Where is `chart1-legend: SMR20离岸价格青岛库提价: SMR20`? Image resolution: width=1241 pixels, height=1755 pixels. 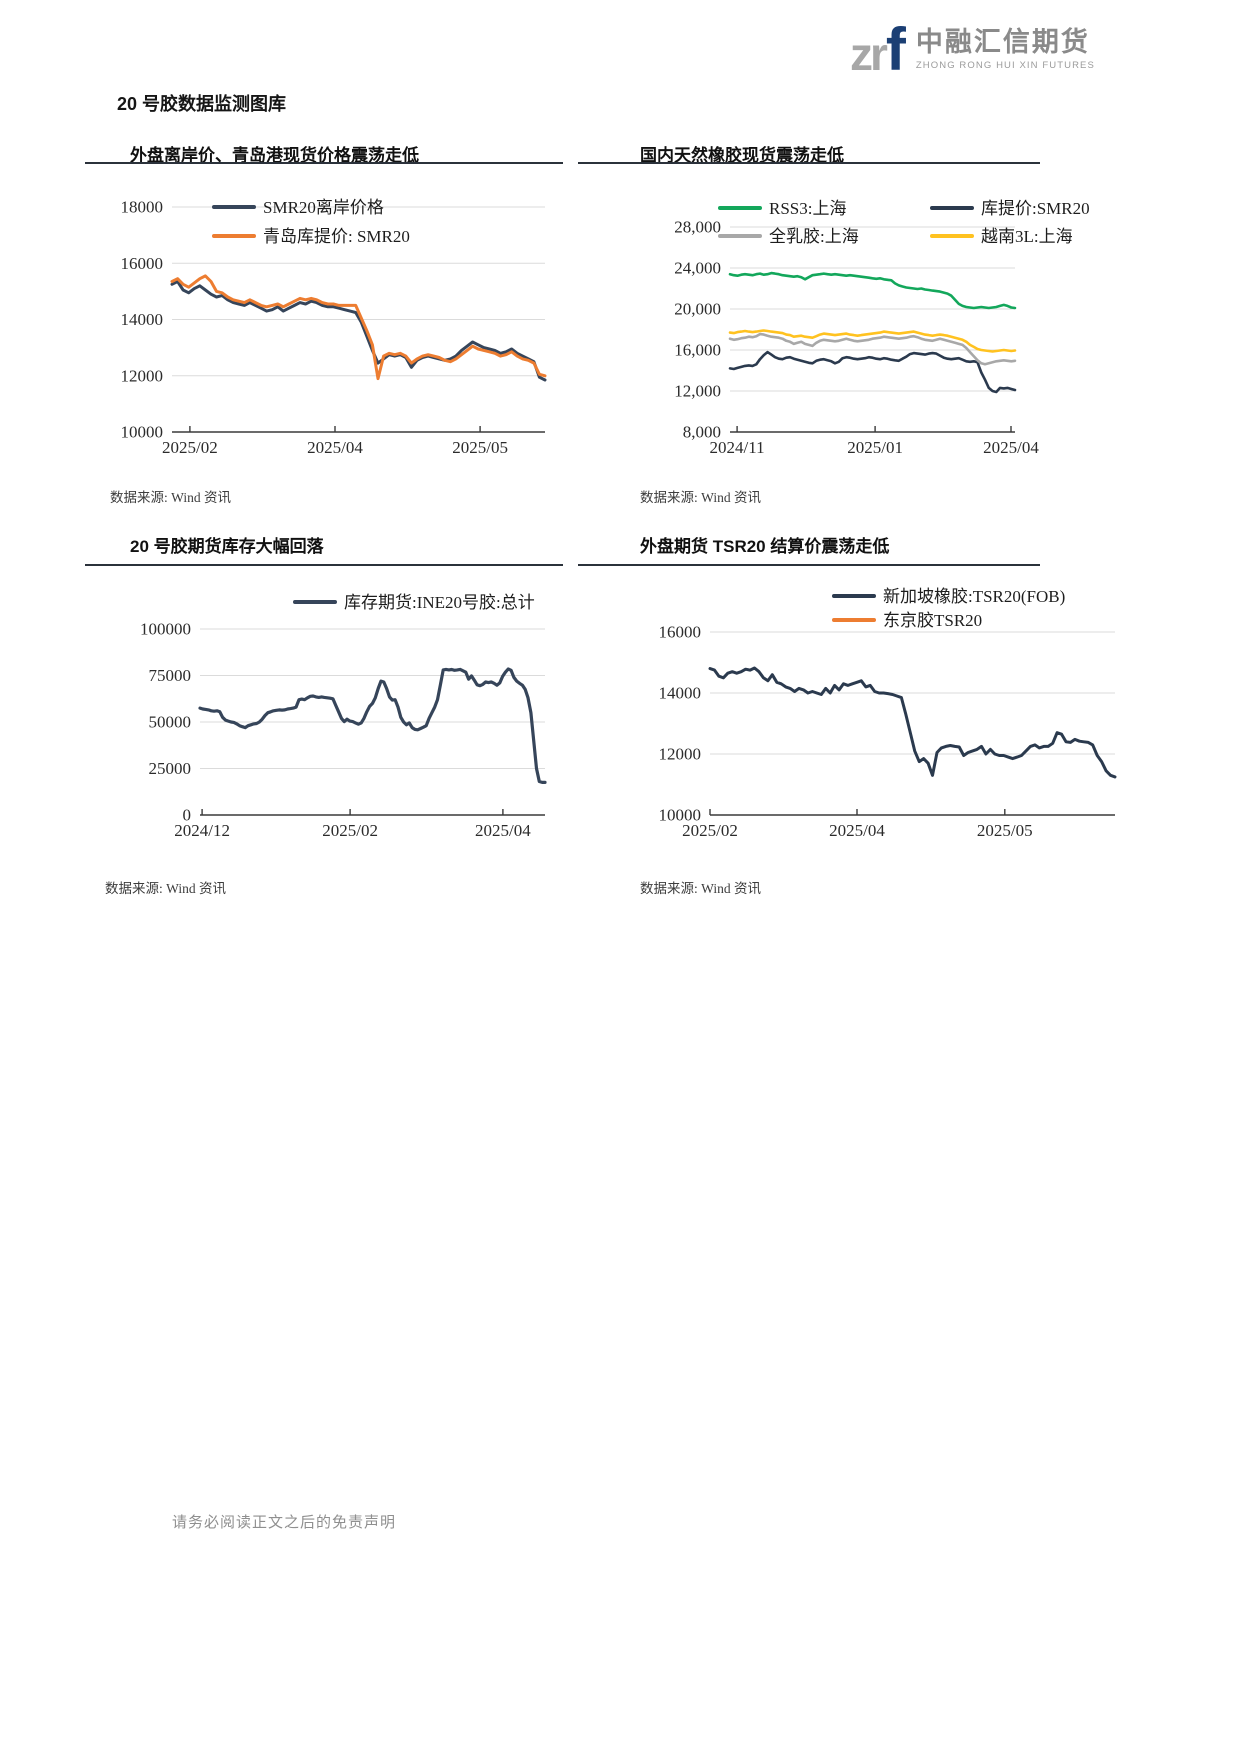
chart1-legend: SMR20离岸价格青岛库提价: SMR20 is located at coordinates (311, 221).